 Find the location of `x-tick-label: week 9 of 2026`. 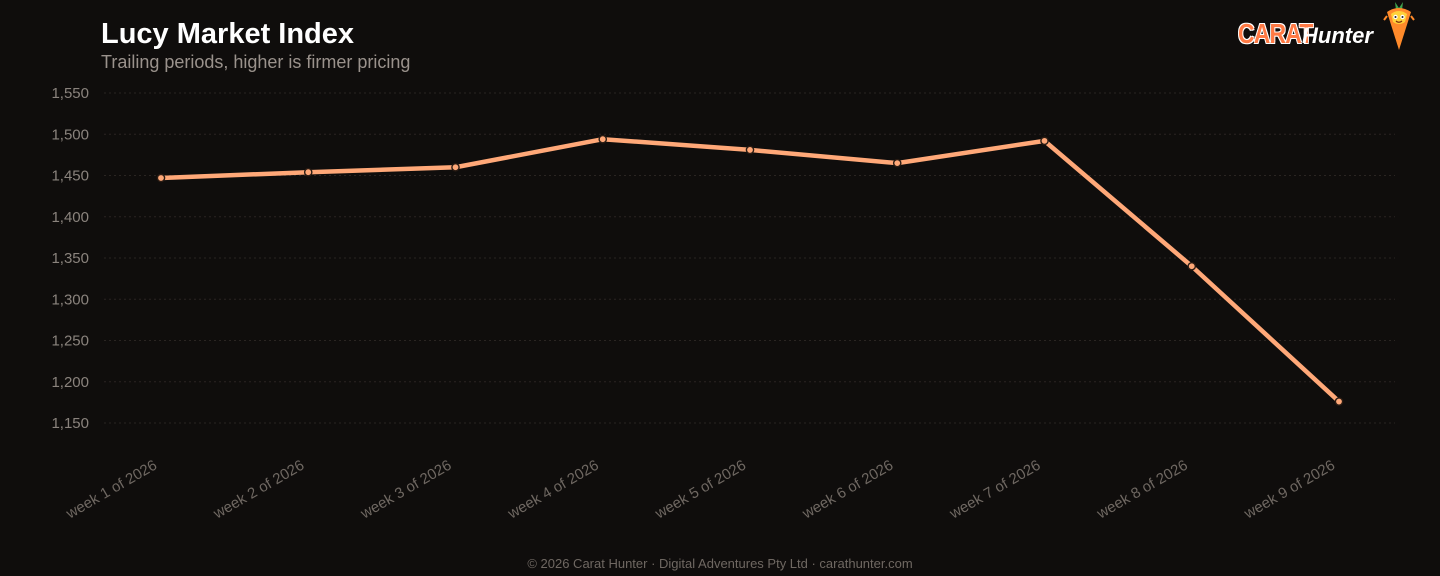

x-tick-label: week 9 of 2026 is located at coordinates (1289, 490).